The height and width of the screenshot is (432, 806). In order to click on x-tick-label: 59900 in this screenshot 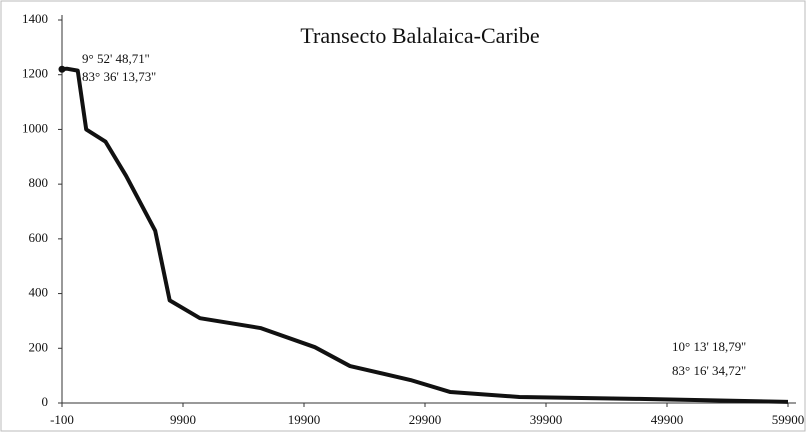, I will do `click(788, 419)`.